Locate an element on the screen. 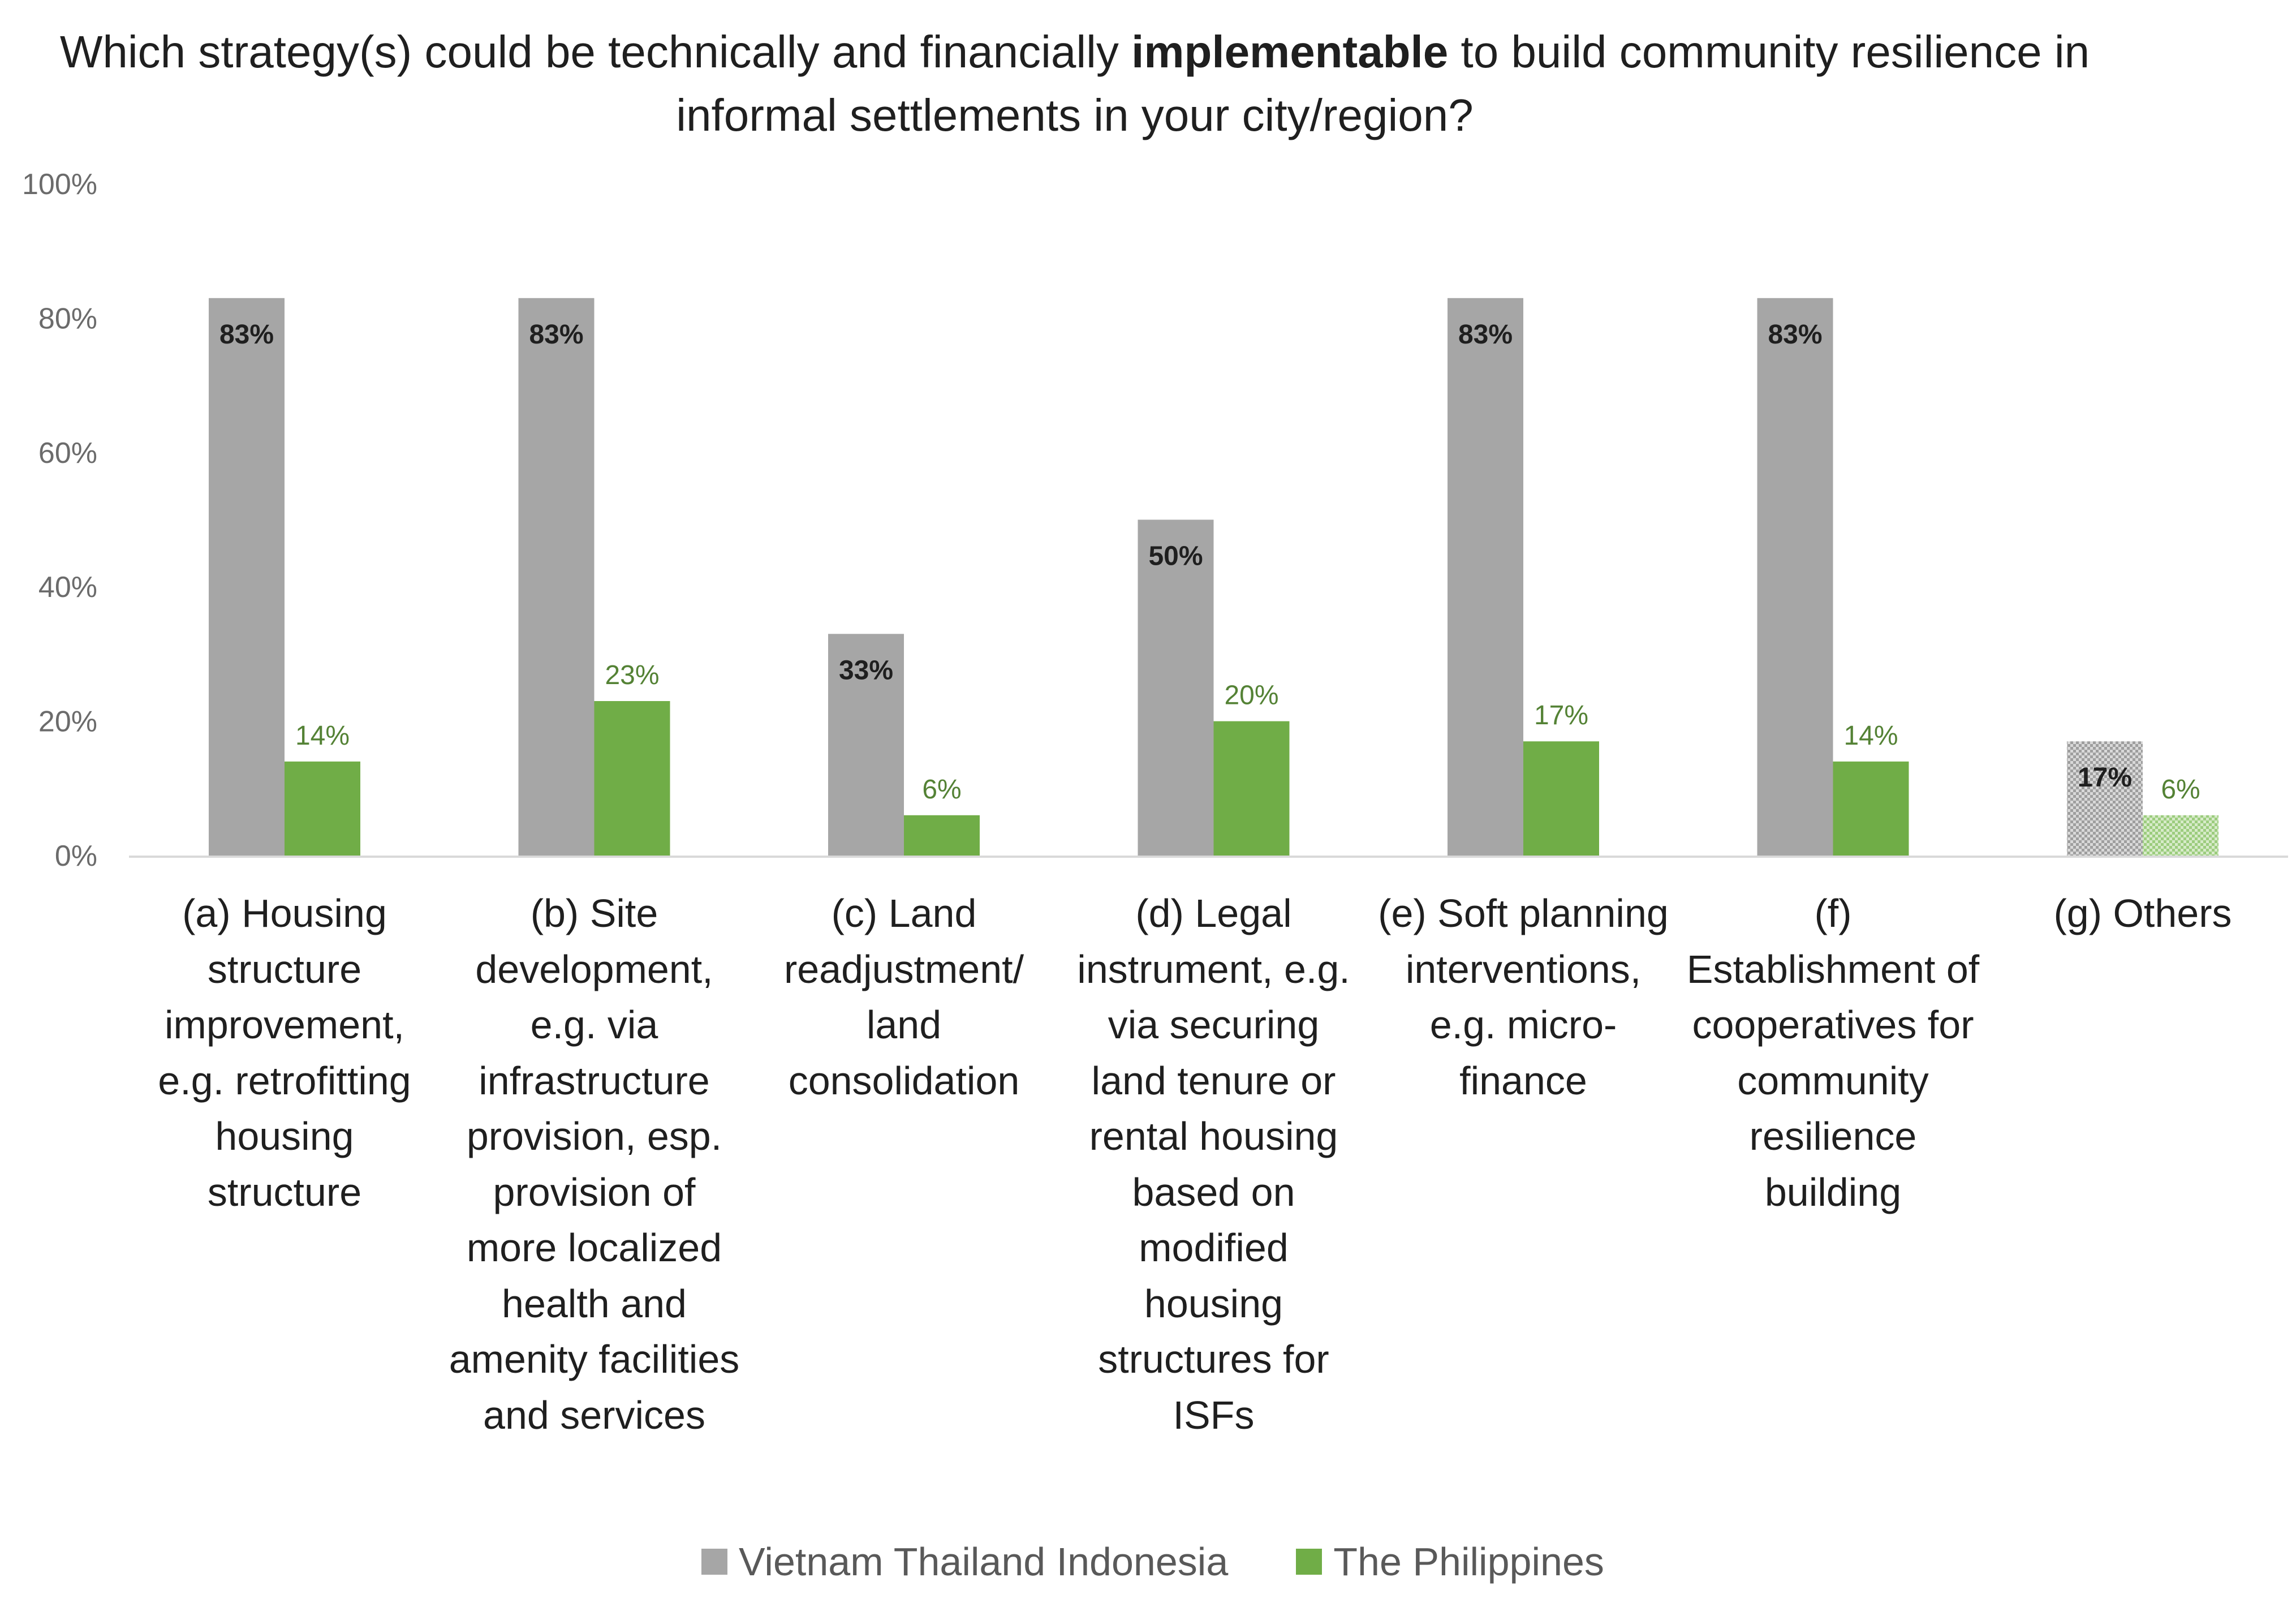 The image size is (2296, 1603). y-tick-label: 60% is located at coordinates (67, 453).